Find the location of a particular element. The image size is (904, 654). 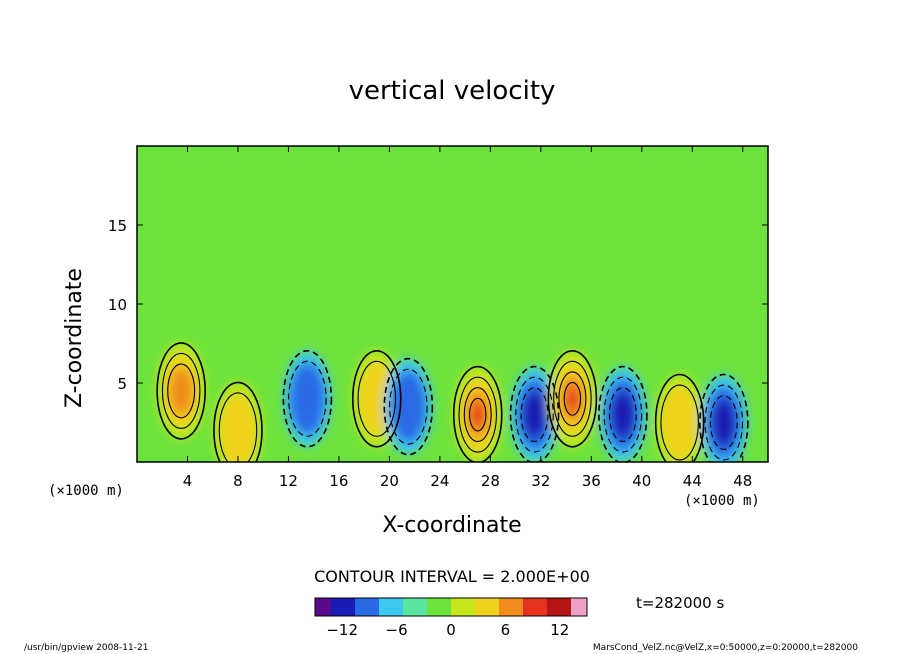

x-unit-right: (×1000 m) is located at coordinates (722, 501).